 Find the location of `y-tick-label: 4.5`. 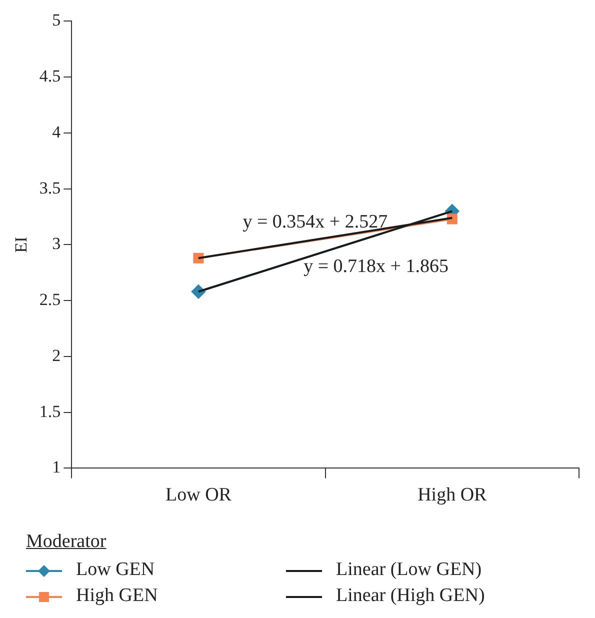

y-tick-label: 4.5 is located at coordinates (50, 76).